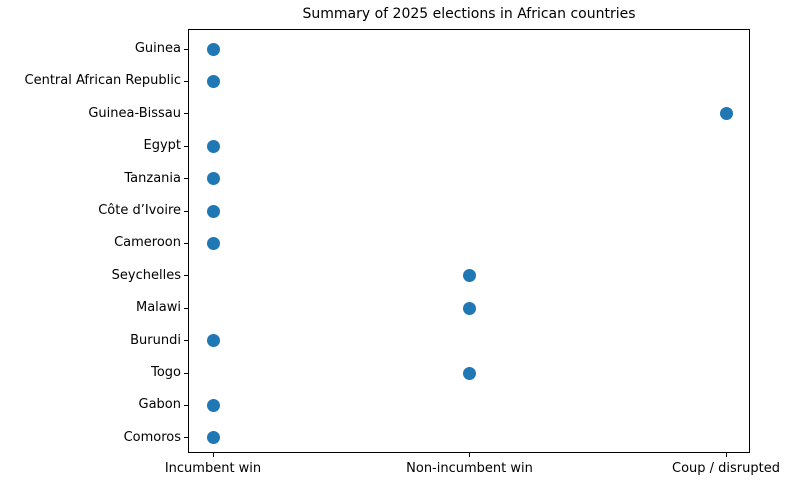 The width and height of the screenshot is (792, 490). Describe the element at coordinates (146, 275) in the screenshot. I see `y-tick-label: Seychelles` at that location.